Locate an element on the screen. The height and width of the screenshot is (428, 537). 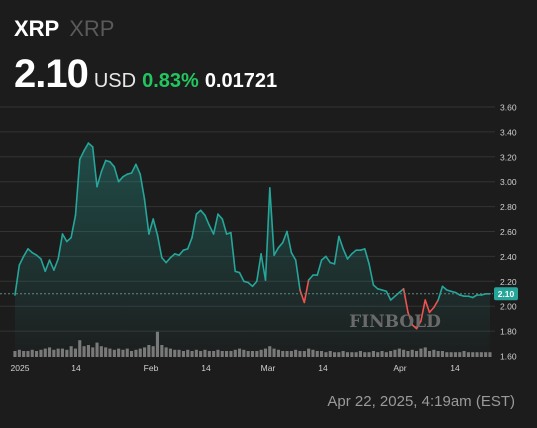
ticker-symbol: XRP is located at coordinates (37, 28).